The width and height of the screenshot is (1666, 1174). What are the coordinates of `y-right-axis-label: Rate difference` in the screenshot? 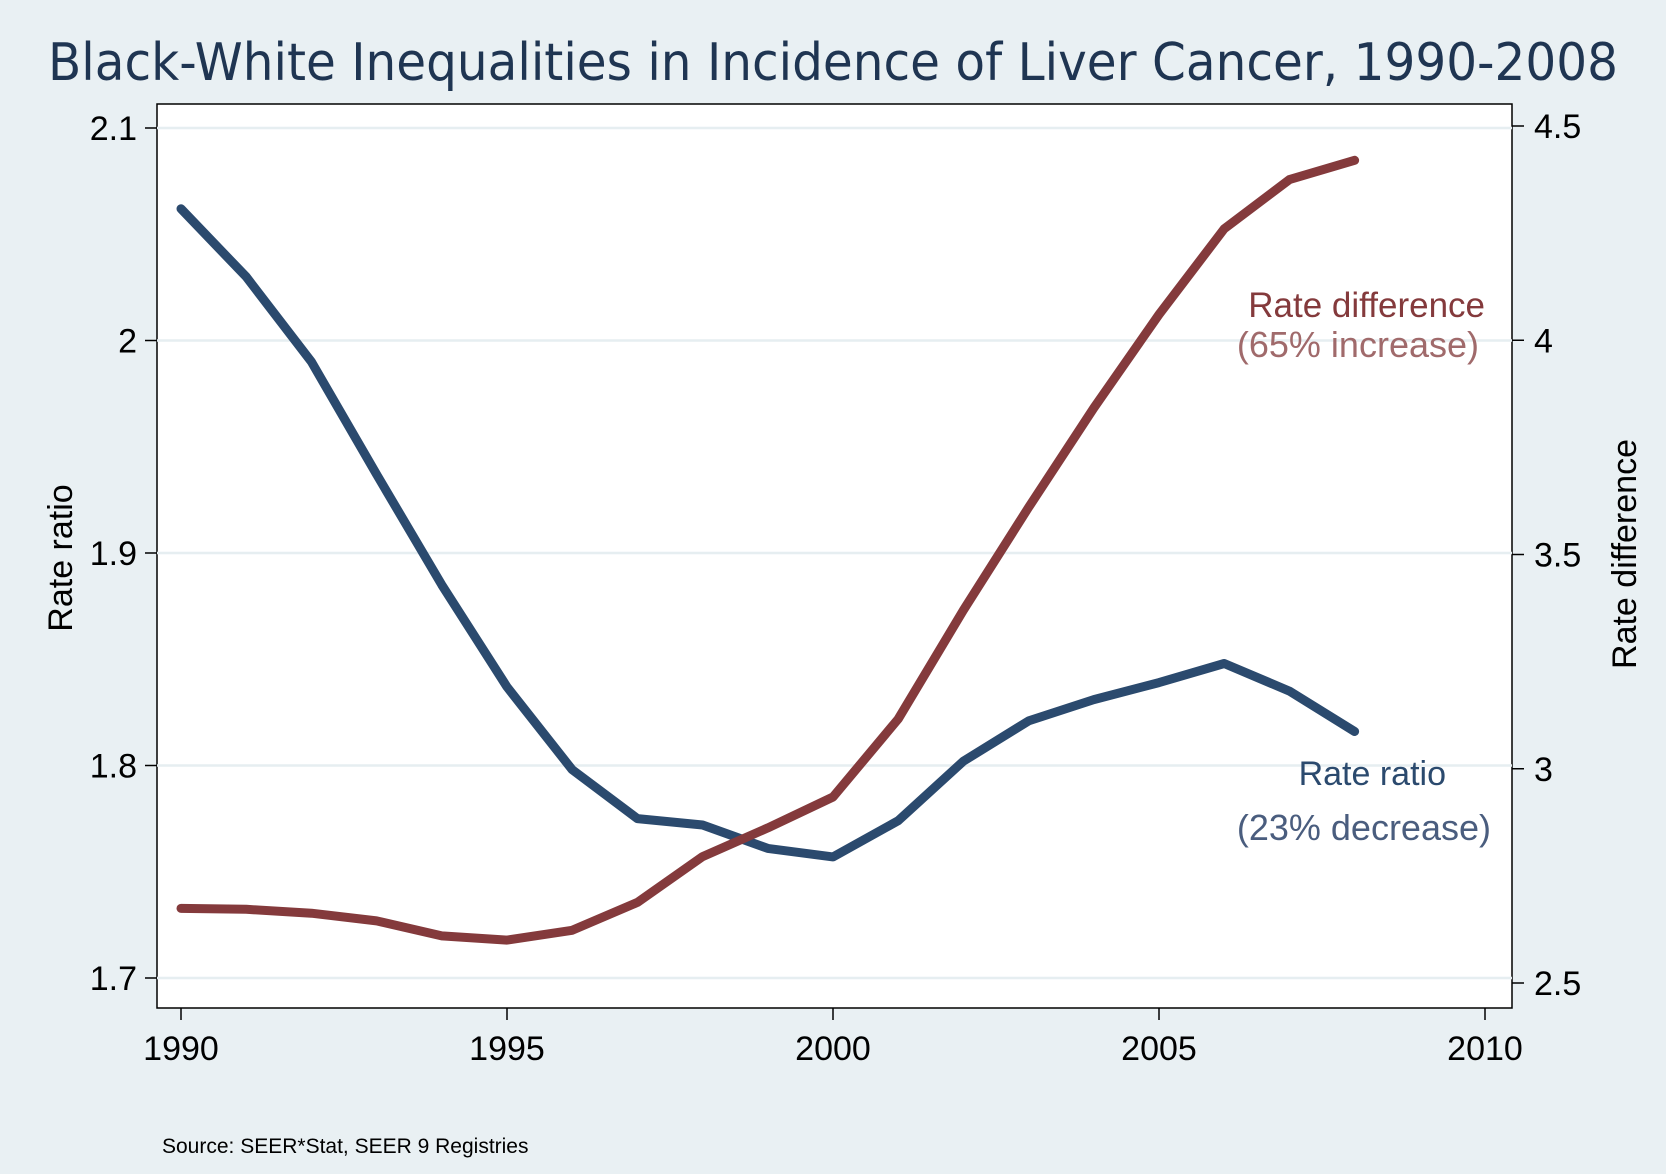 It's located at (1625, 554).